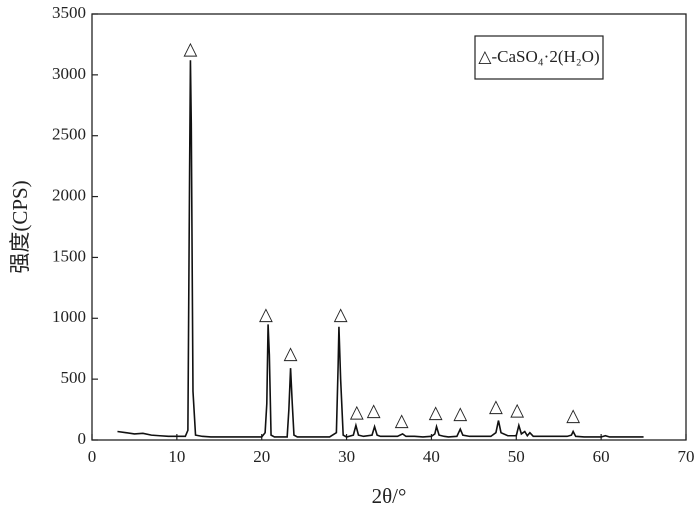 This screenshot has height=522, width=700. Describe the element at coordinates (346, 456) in the screenshot. I see `x-tick-label: 30` at that location.